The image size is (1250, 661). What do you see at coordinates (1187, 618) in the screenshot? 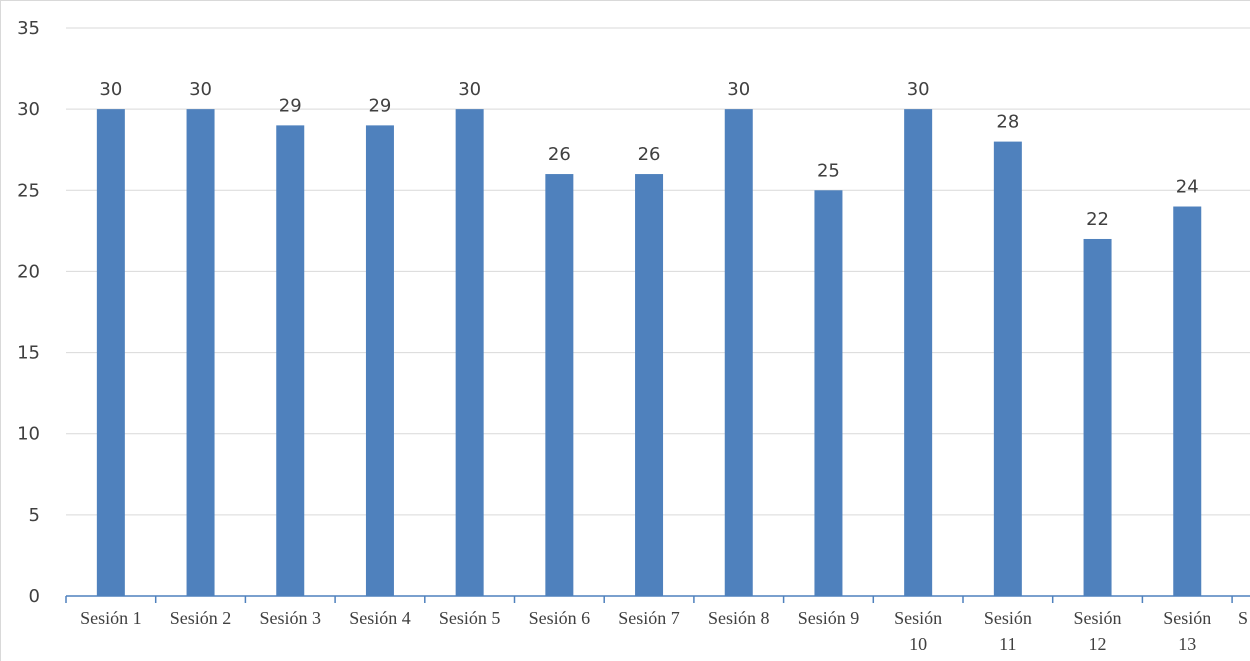
I see `x-tick-label-13: Sesión` at bounding box center [1187, 618].